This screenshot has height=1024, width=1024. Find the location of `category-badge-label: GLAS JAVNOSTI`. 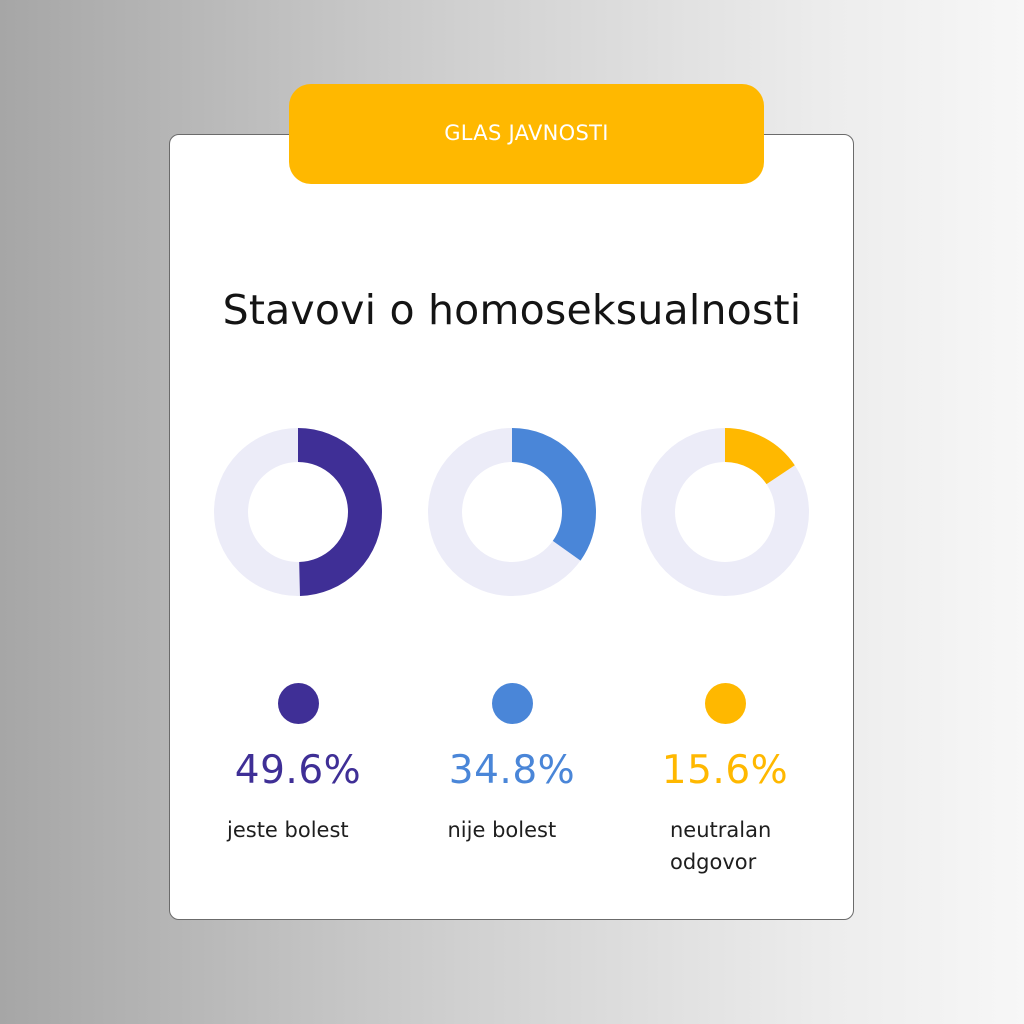

category-badge-label: GLAS JAVNOSTI is located at coordinates (526, 133).